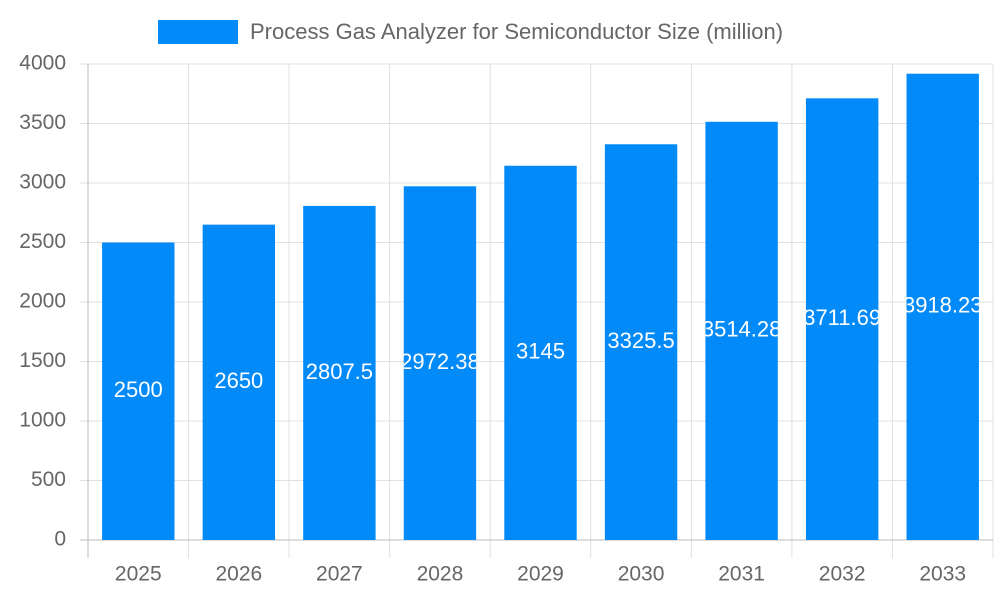 This screenshot has width=1000, height=600. Describe the element at coordinates (138, 574) in the screenshot. I see `x-tick-label: 2025` at that location.